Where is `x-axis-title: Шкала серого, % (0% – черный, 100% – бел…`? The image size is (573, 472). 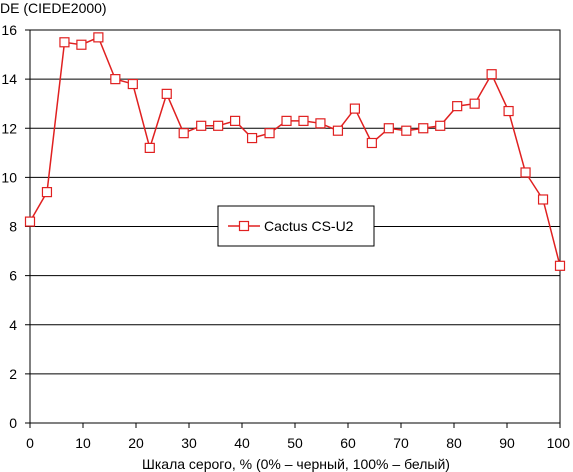 x-axis-title: Шкала серого, % (0% – черный, 100% – бел… is located at coordinates (296, 464).